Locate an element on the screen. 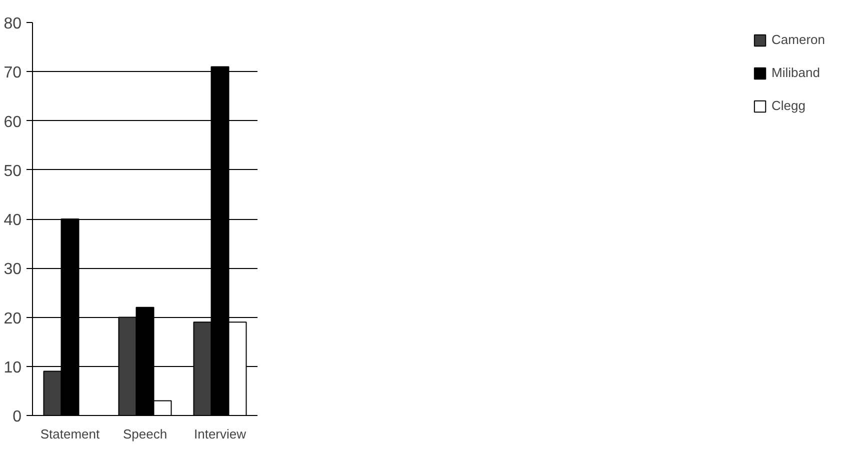 The width and height of the screenshot is (843, 463). x-tick-label: Interview is located at coordinates (220, 434).